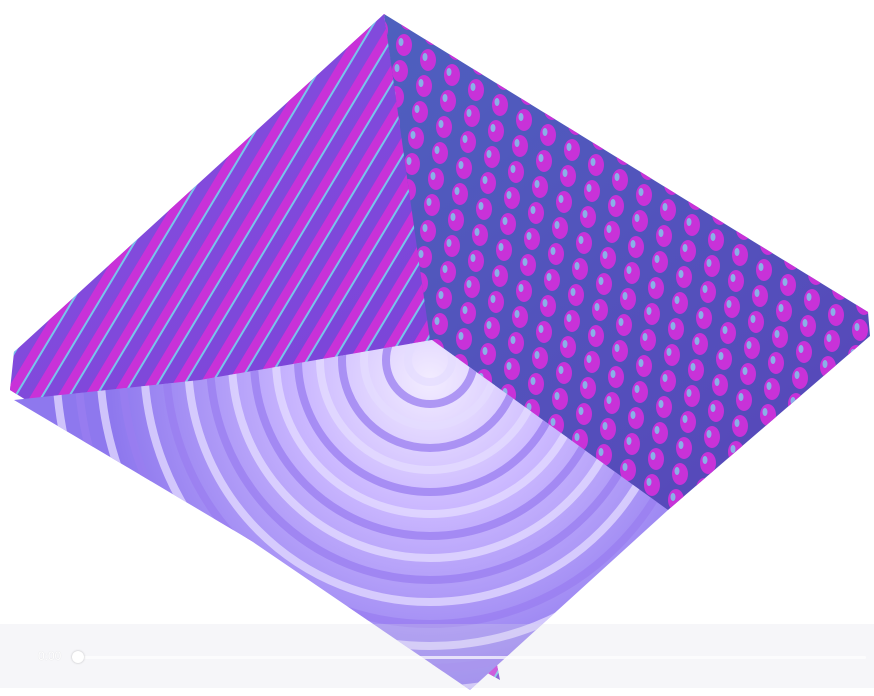 Image resolution: width=874 pixels, height=696 pixels. What do you see at coordinates (472, 657) in the screenshot?
I see `seek-bar` at bounding box center [472, 657].